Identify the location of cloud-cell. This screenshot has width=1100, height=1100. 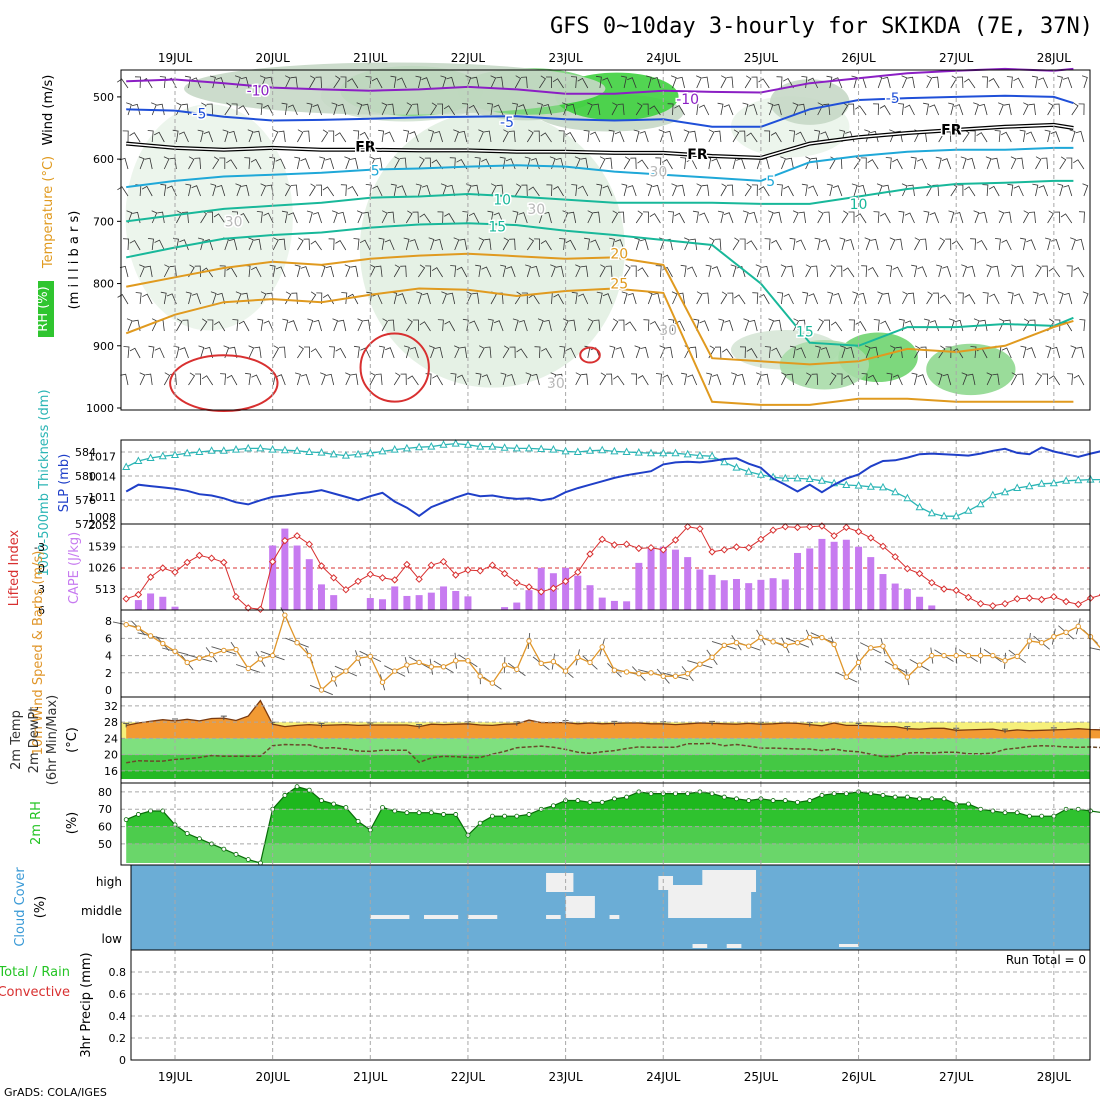
(390, 917).